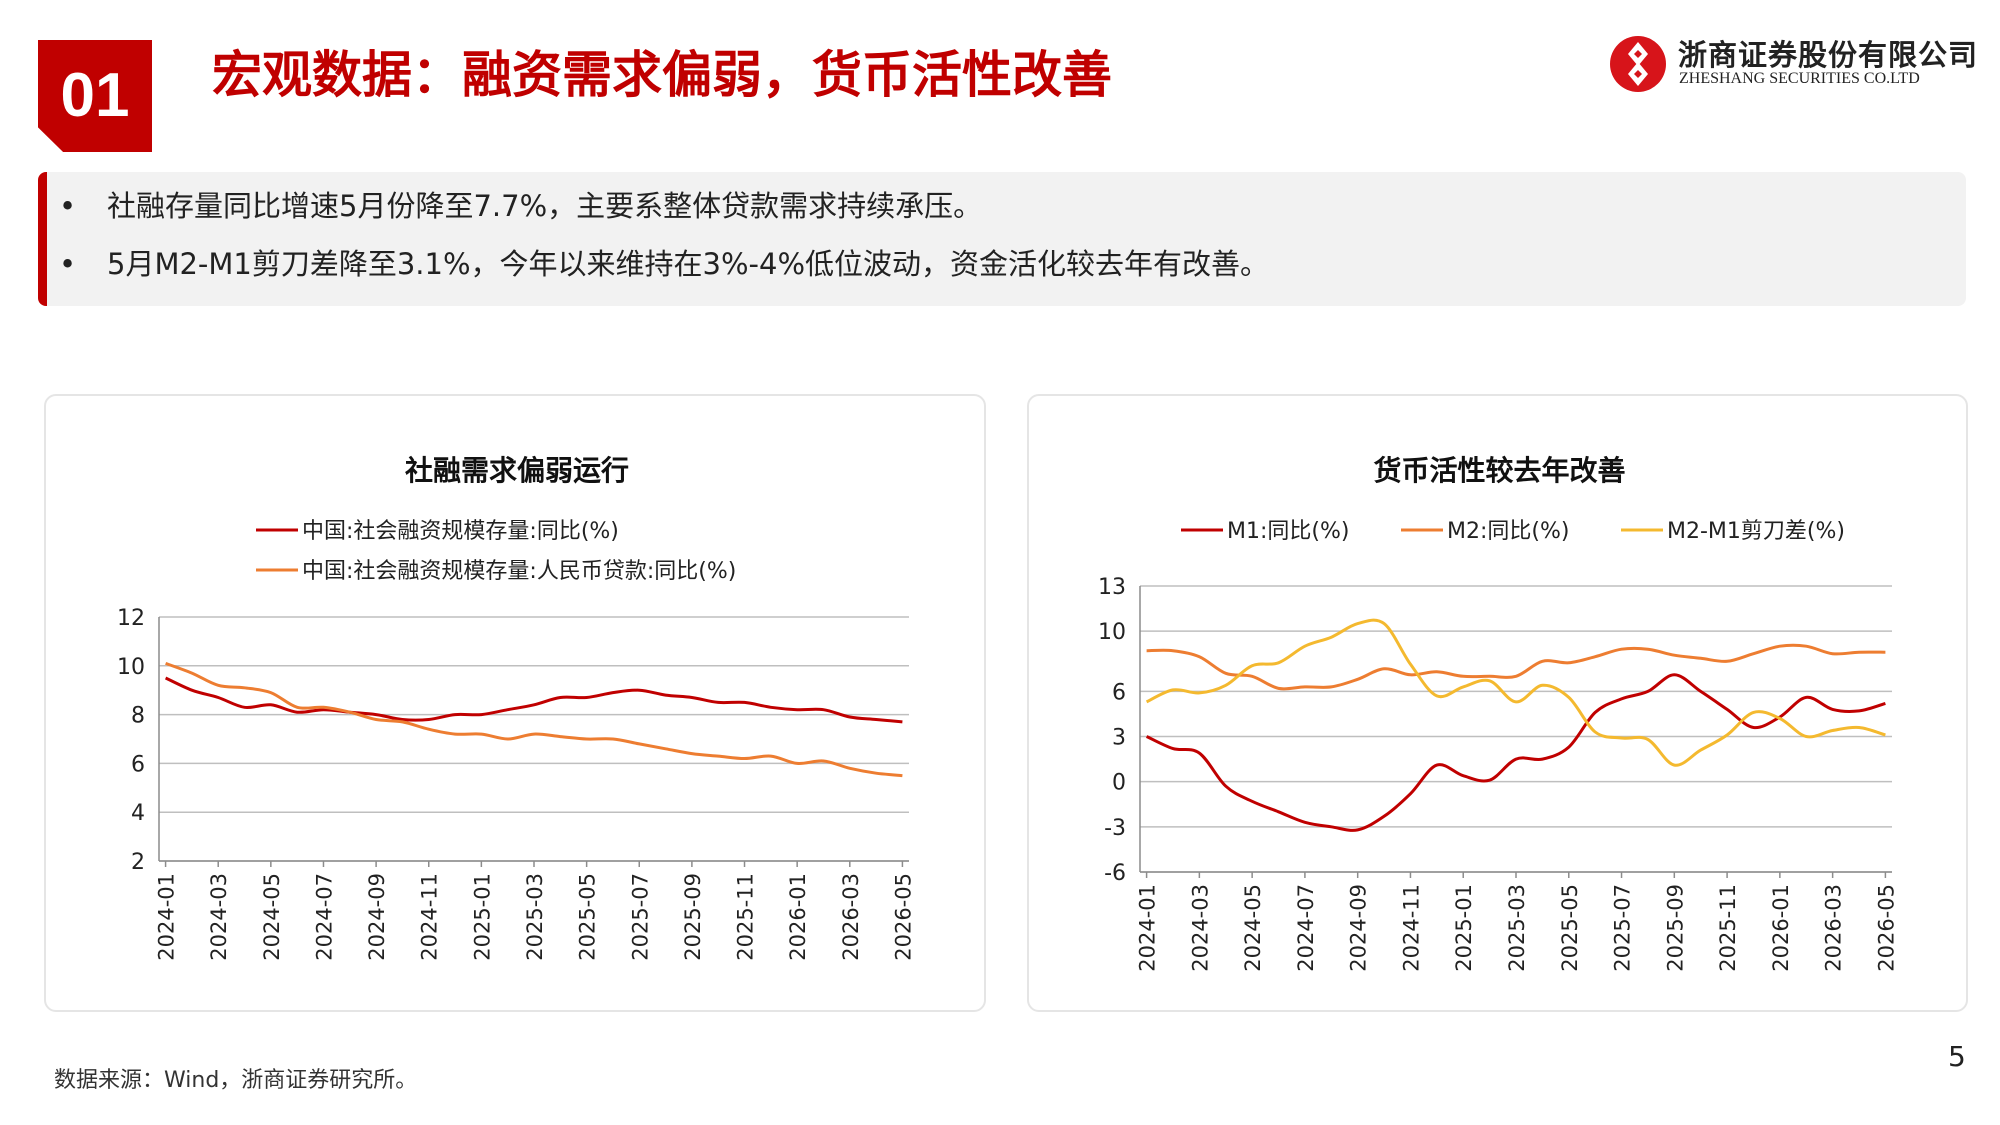 The image size is (2000, 1125). What do you see at coordinates (1638, 64) in the screenshot?
I see `zheshang-logo-icon` at bounding box center [1638, 64].